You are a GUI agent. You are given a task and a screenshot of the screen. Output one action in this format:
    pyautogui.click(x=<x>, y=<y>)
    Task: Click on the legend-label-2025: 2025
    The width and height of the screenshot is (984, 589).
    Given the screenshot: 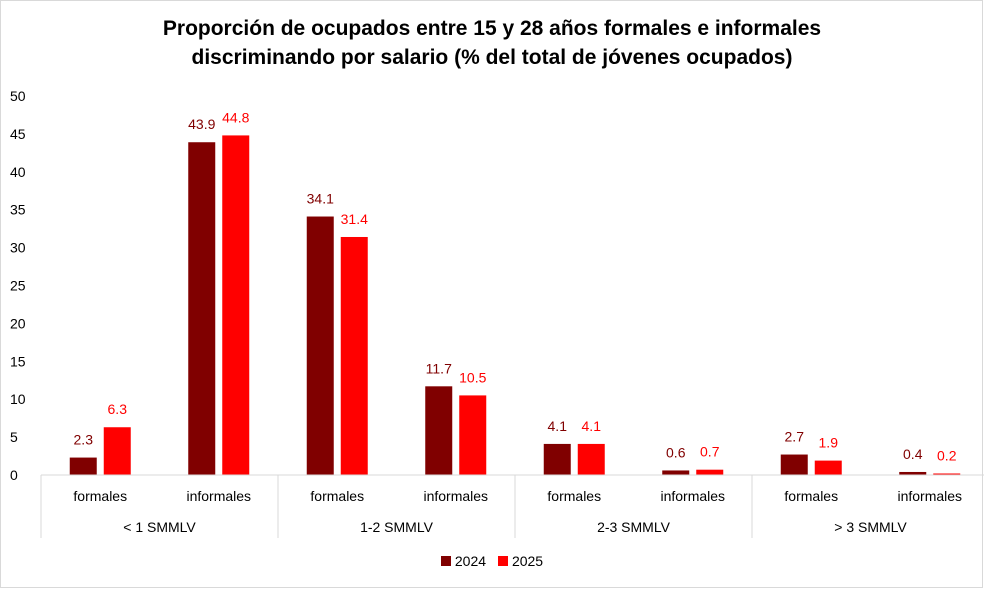 What is the action you would take?
    pyautogui.click(x=527, y=561)
    